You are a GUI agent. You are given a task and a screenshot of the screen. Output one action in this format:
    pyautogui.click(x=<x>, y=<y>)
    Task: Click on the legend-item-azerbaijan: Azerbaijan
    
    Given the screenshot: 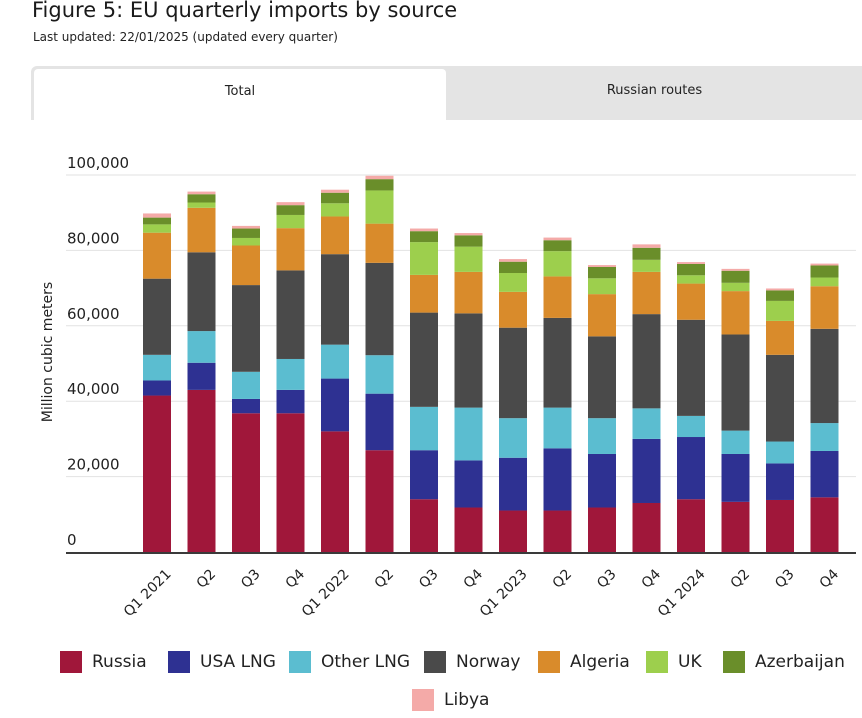 What is the action you would take?
    pyautogui.click(x=784, y=662)
    